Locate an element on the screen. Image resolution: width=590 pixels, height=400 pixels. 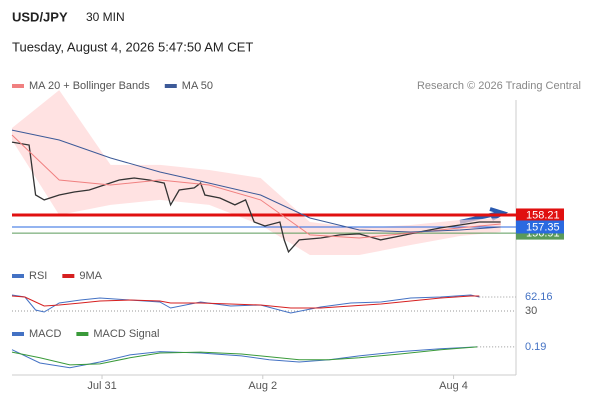
datetime: Tuesday, August 4, 2026 5:47:50 AM CET is located at coordinates (132, 46).